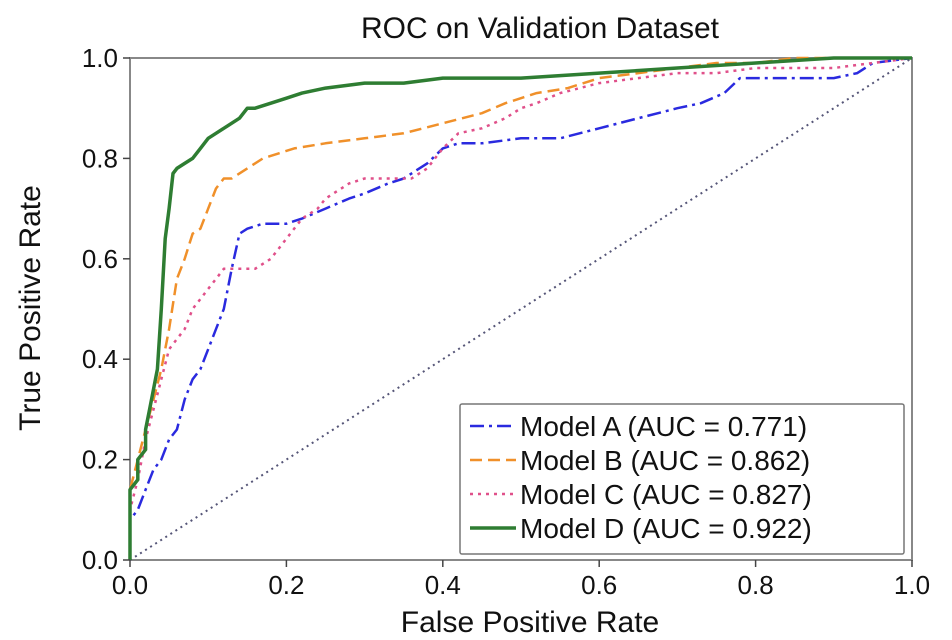  What do you see at coordinates (666, 494) in the screenshot?
I see `legend-label-model-c: Model C (AUC = 0.827)` at bounding box center [666, 494].